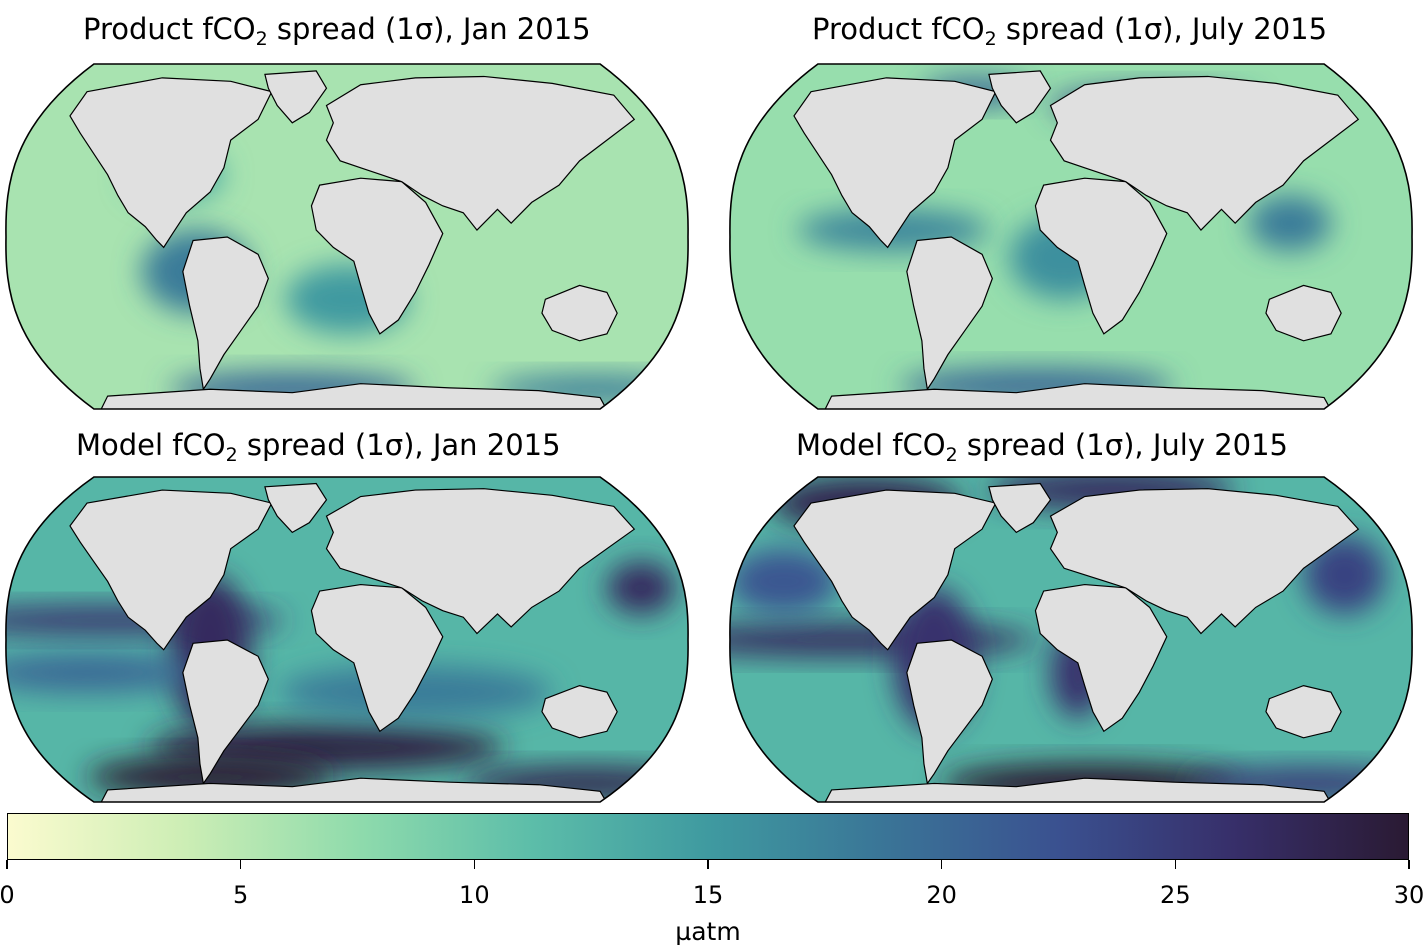 This screenshot has height=952, width=1425. What do you see at coordinates (1070, 31) in the screenshot?
I see `panel-title-product-july: Product fCO2 spread (1σ), July 2015` at bounding box center [1070, 31].